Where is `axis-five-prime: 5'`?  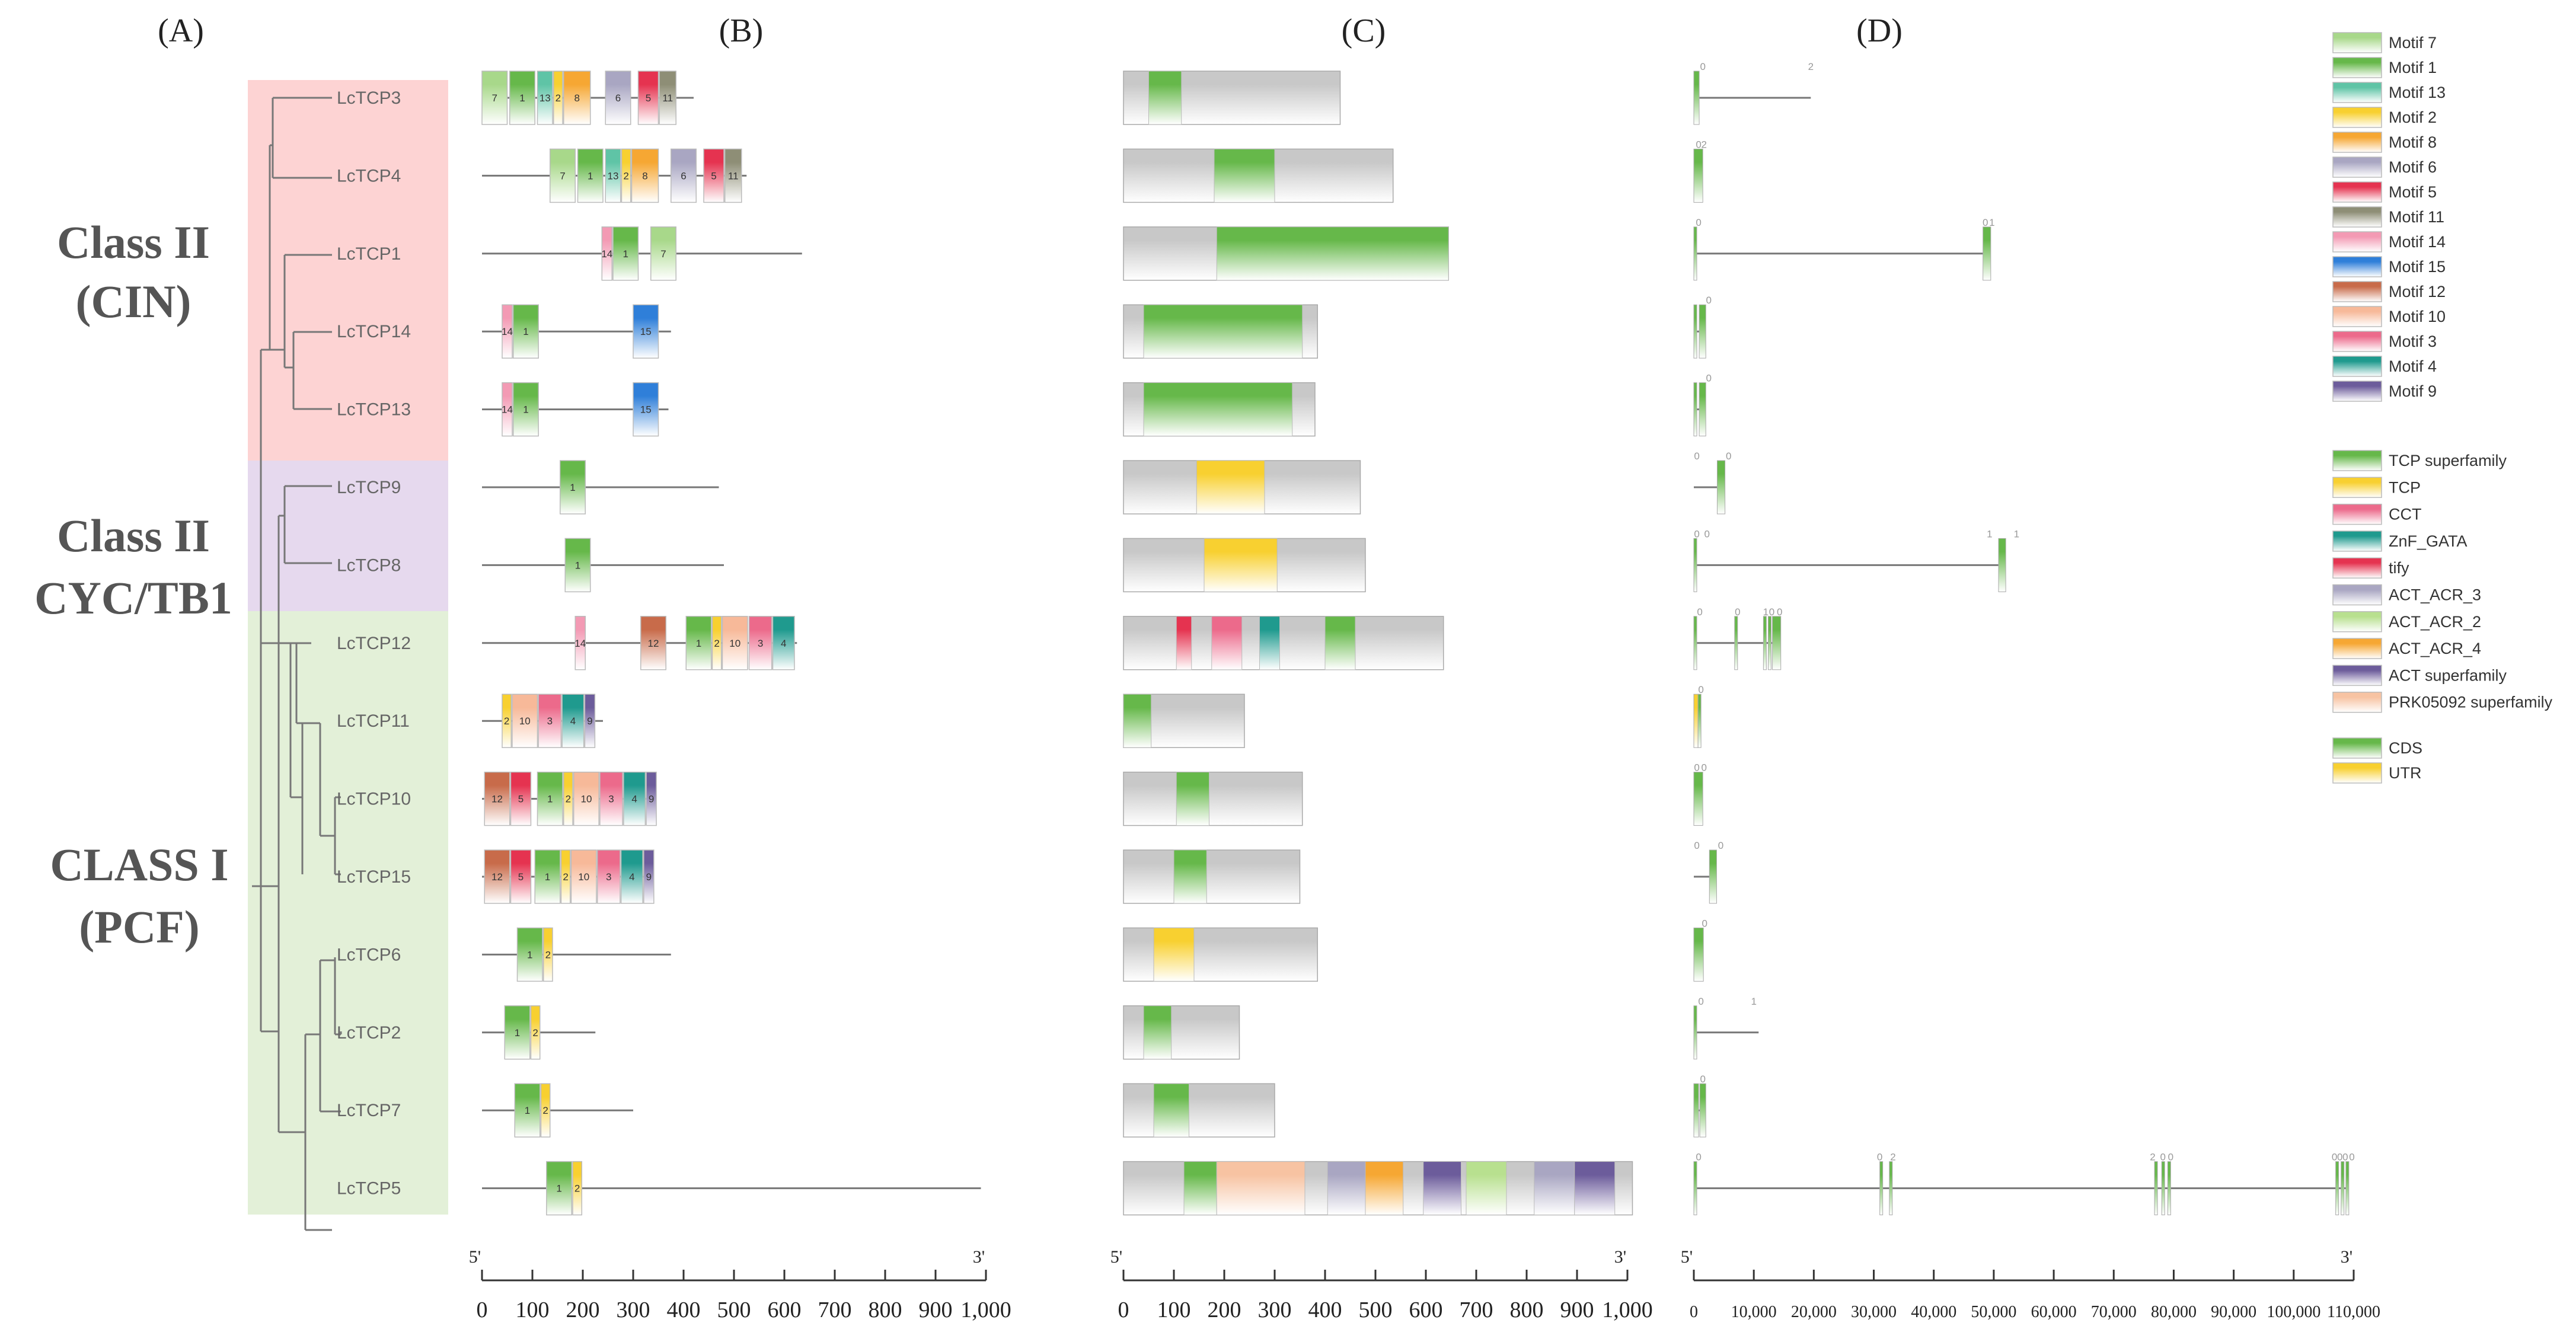
axis-five-prime: 5' is located at coordinates (1687, 1257).